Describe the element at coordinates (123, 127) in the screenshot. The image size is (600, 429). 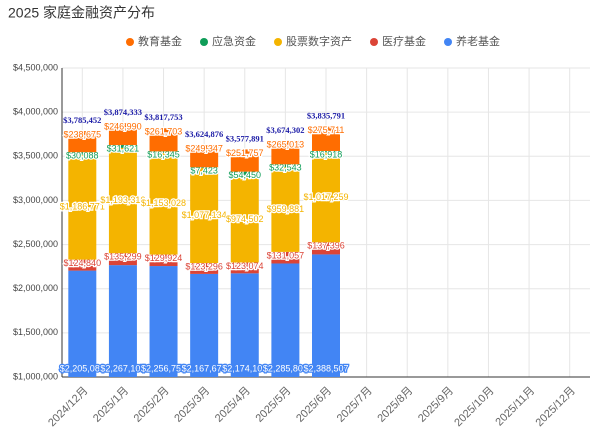
I see `value-label: $246,990` at that location.